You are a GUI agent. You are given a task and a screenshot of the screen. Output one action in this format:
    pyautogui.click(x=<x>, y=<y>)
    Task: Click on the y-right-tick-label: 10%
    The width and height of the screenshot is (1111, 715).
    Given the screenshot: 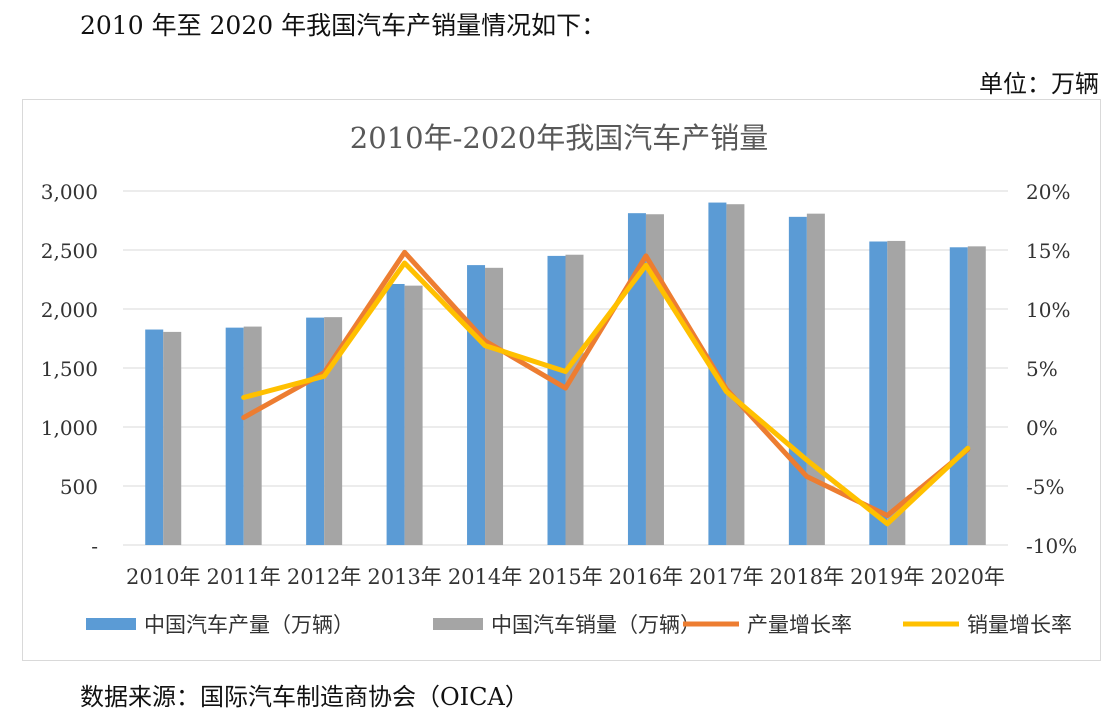 What is the action you would take?
    pyautogui.click(x=1048, y=310)
    